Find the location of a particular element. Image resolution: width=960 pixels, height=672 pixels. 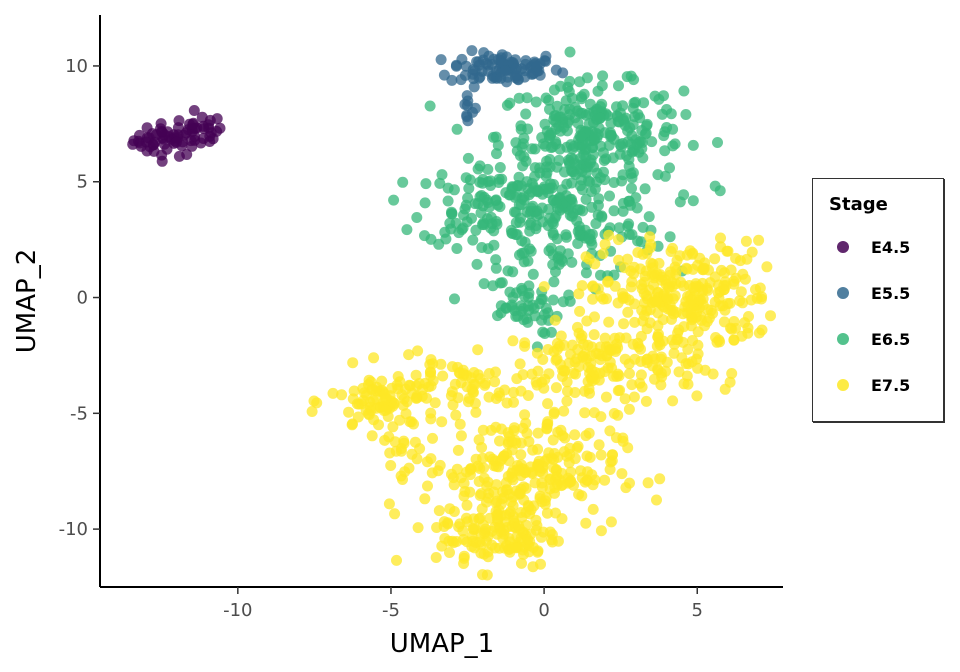

x-tick-label: -10 is located at coordinates (237, 610).